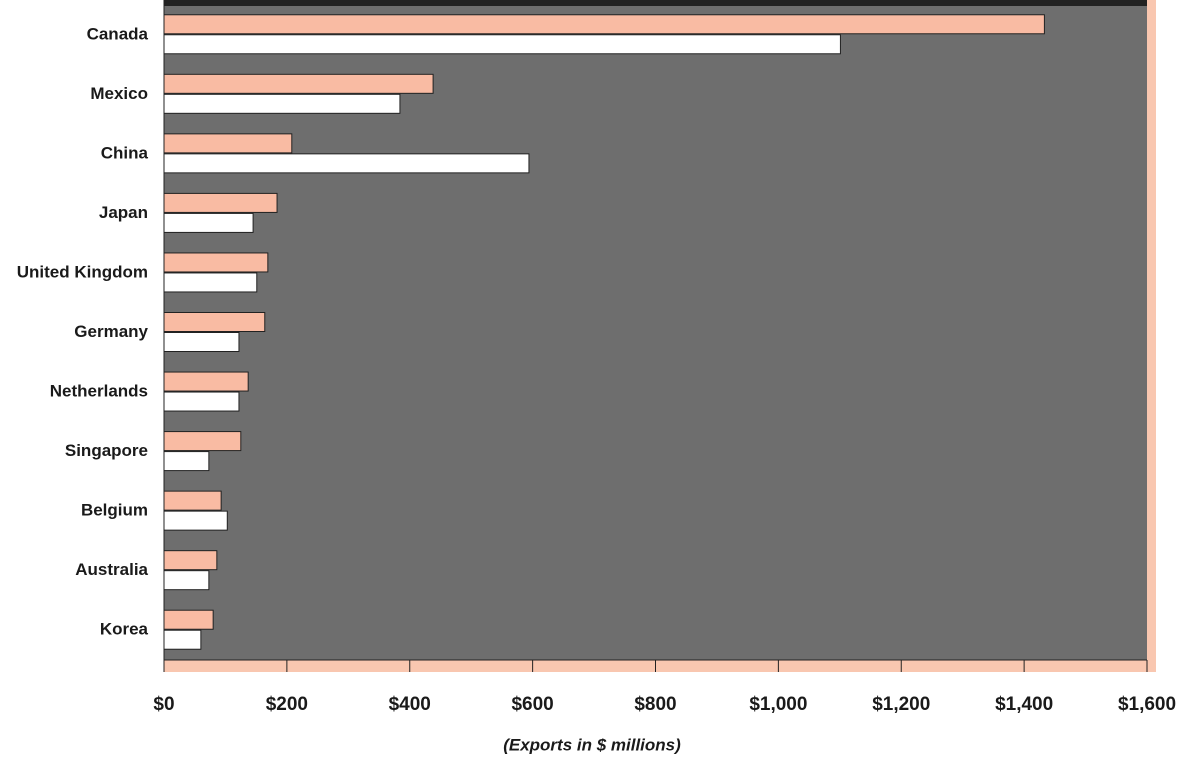  What do you see at coordinates (532, 704) in the screenshot?
I see `x-tick-label: $600` at bounding box center [532, 704].